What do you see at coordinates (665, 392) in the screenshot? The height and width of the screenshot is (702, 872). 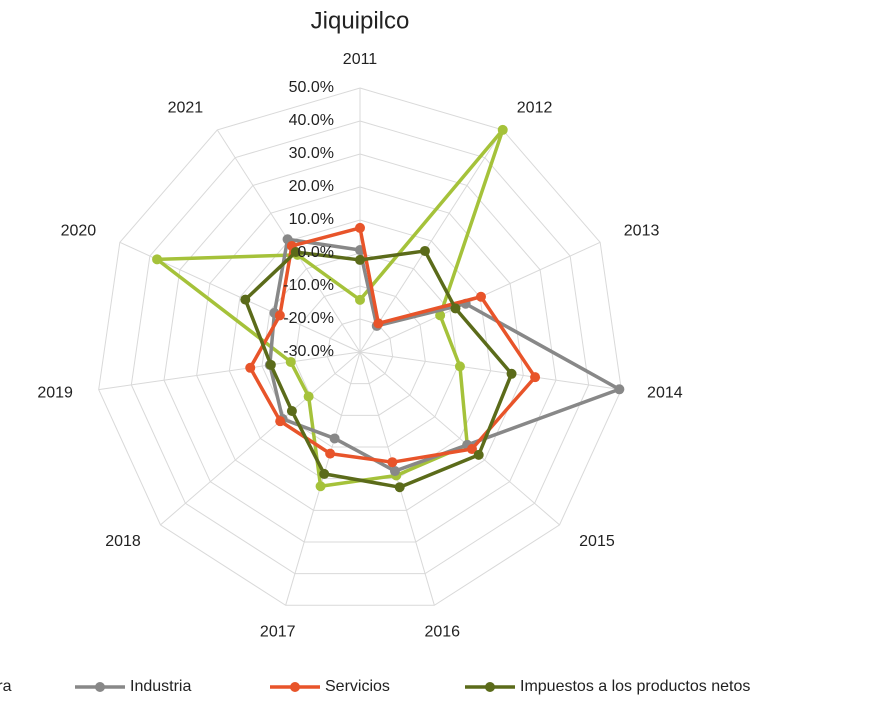 I see `category-label: 2014` at bounding box center [665, 392].